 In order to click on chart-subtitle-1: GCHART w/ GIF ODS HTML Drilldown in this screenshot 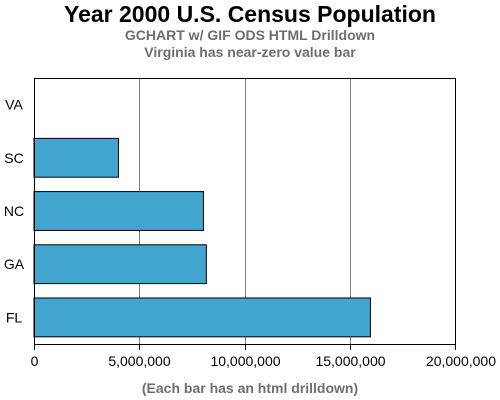, I will do `click(250, 35)`.